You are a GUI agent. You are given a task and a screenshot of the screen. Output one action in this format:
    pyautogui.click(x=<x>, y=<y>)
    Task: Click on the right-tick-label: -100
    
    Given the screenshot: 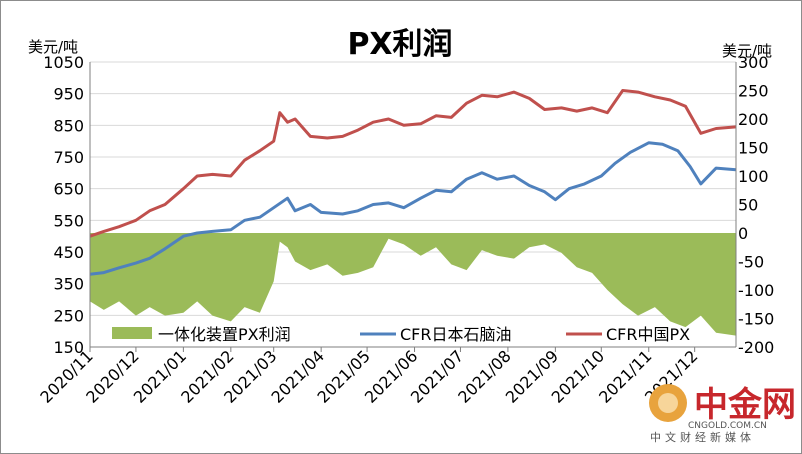 What is the action you would take?
    pyautogui.click(x=756, y=290)
    